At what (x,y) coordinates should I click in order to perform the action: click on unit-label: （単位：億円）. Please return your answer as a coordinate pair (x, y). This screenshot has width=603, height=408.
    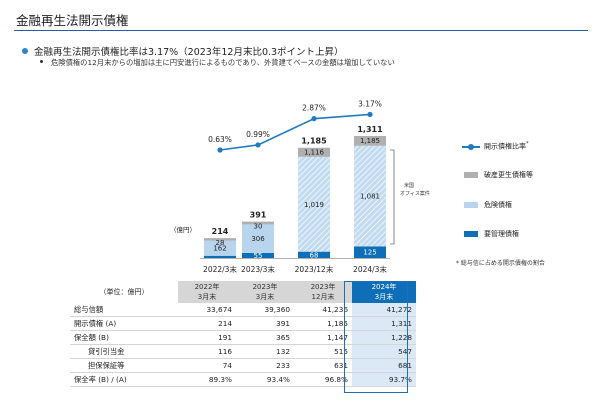
    Looking at the image, I should click on (124, 292).